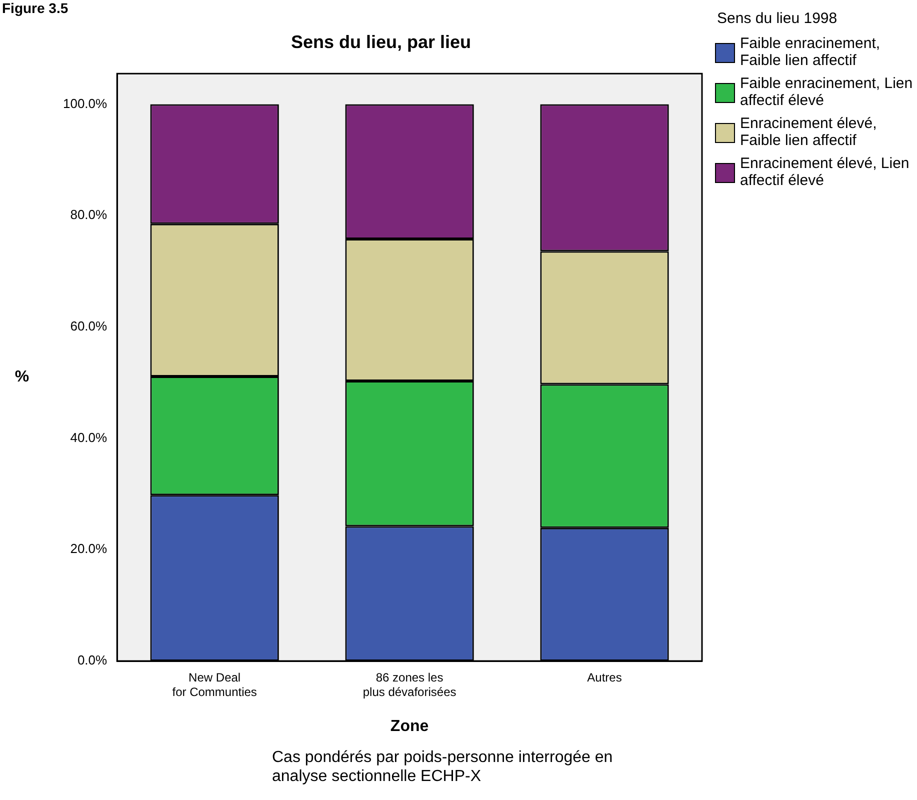  I want to click on x-axis-title: Zone, so click(409, 726).